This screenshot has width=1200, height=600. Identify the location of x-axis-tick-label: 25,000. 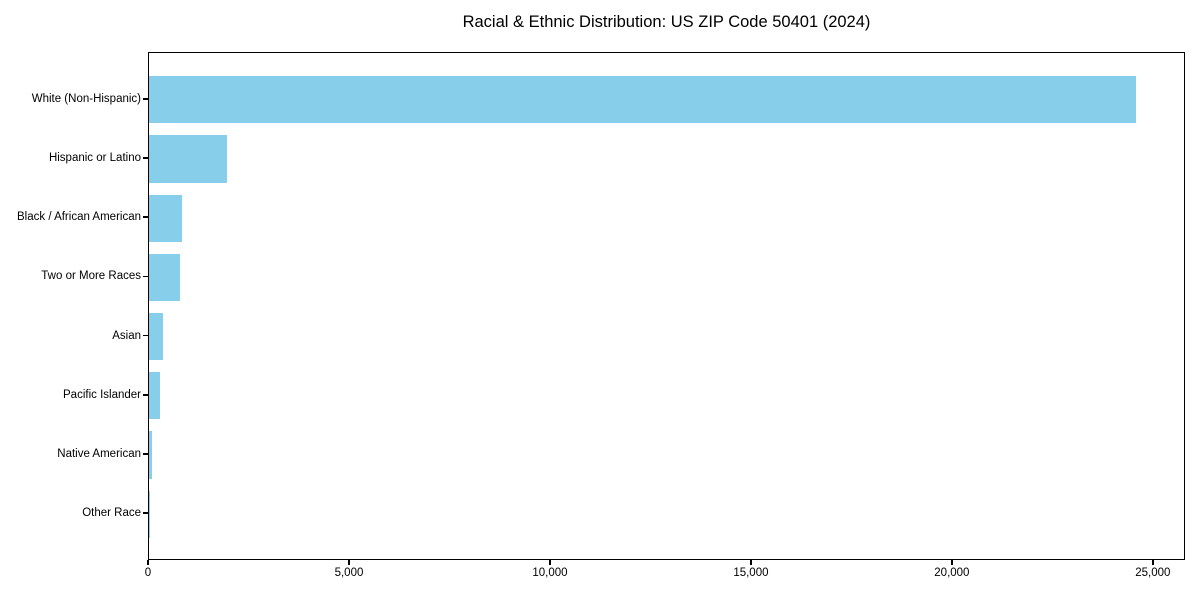
(1153, 573).